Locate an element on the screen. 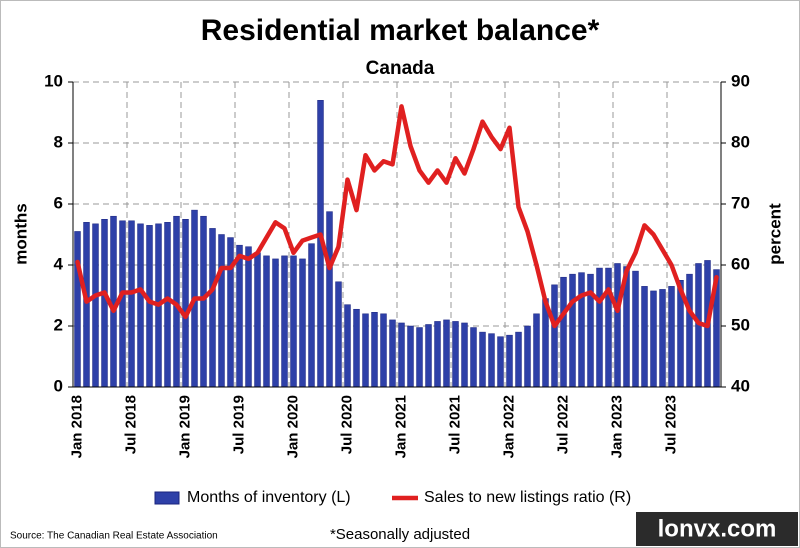  y-tick-label: 10 is located at coordinates (53, 80).